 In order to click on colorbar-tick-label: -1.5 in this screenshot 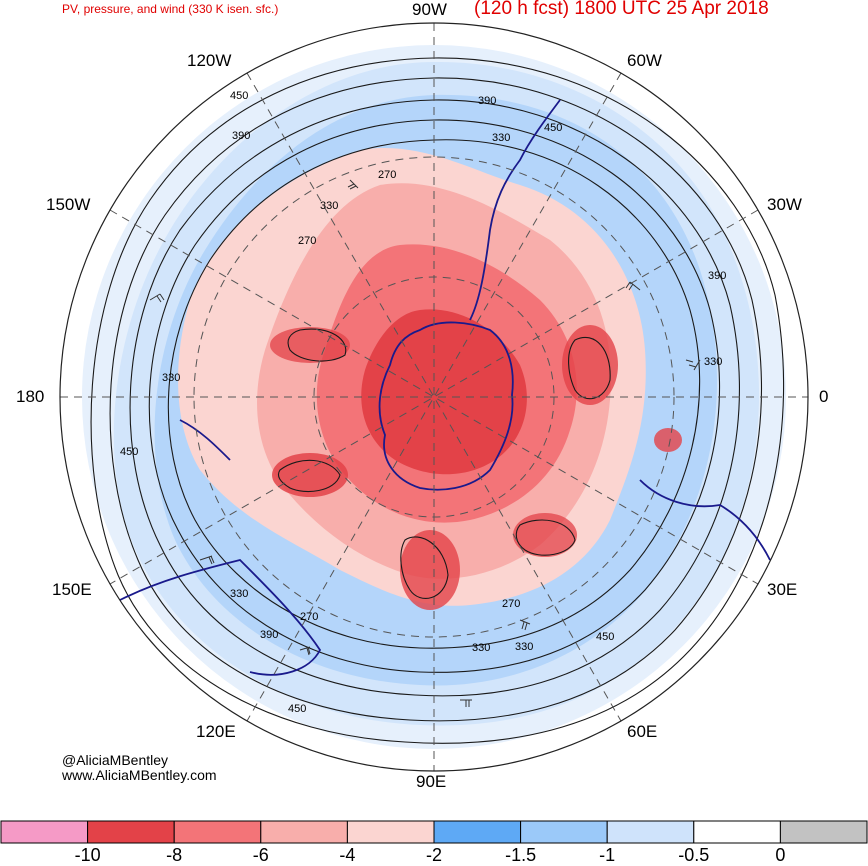, I will do `click(521, 855)`.